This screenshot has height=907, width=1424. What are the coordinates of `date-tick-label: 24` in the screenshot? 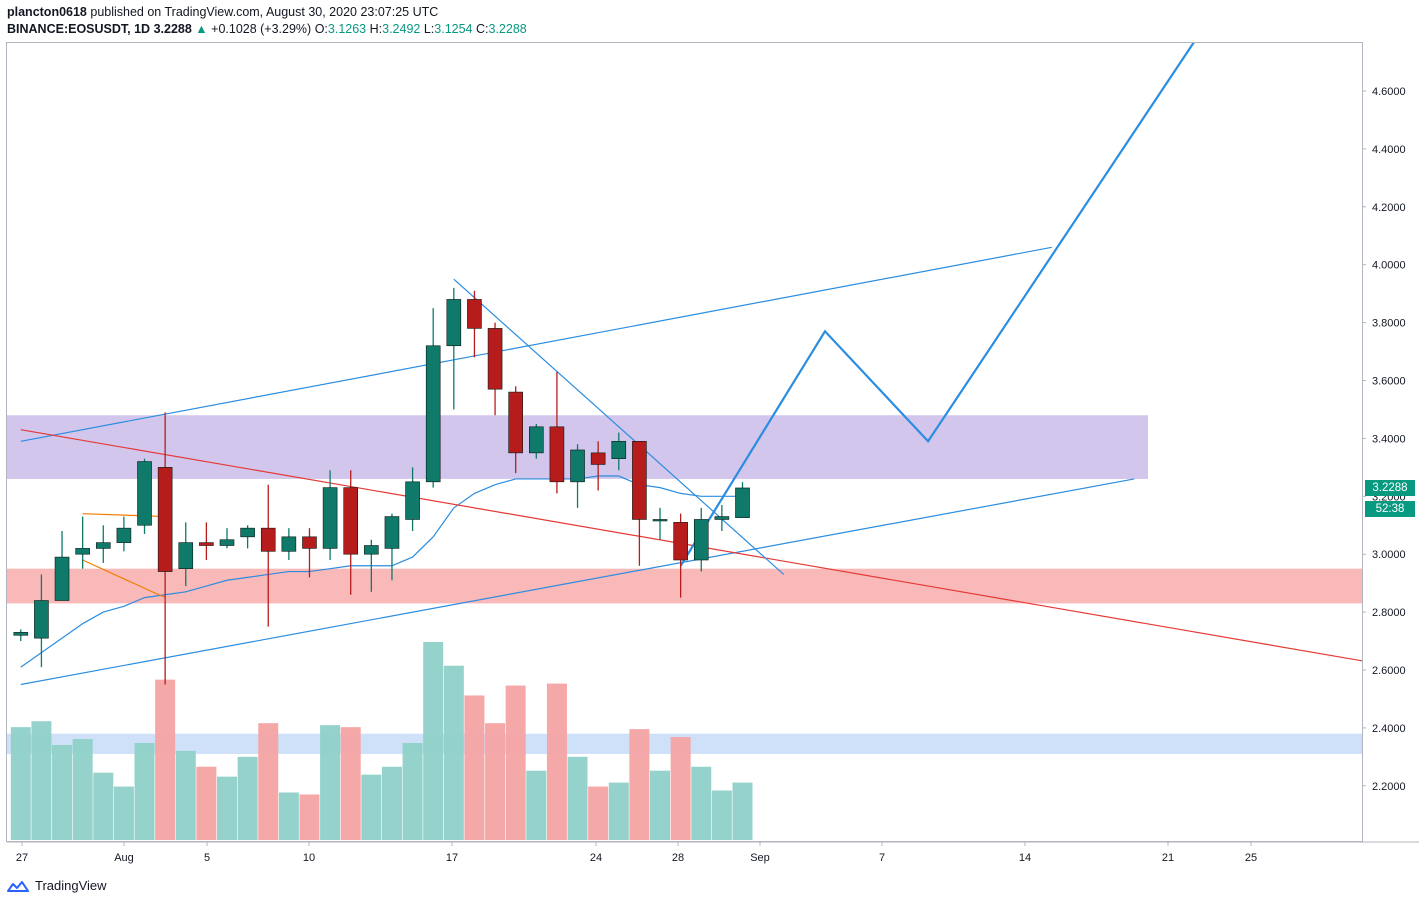 It's located at (596, 858).